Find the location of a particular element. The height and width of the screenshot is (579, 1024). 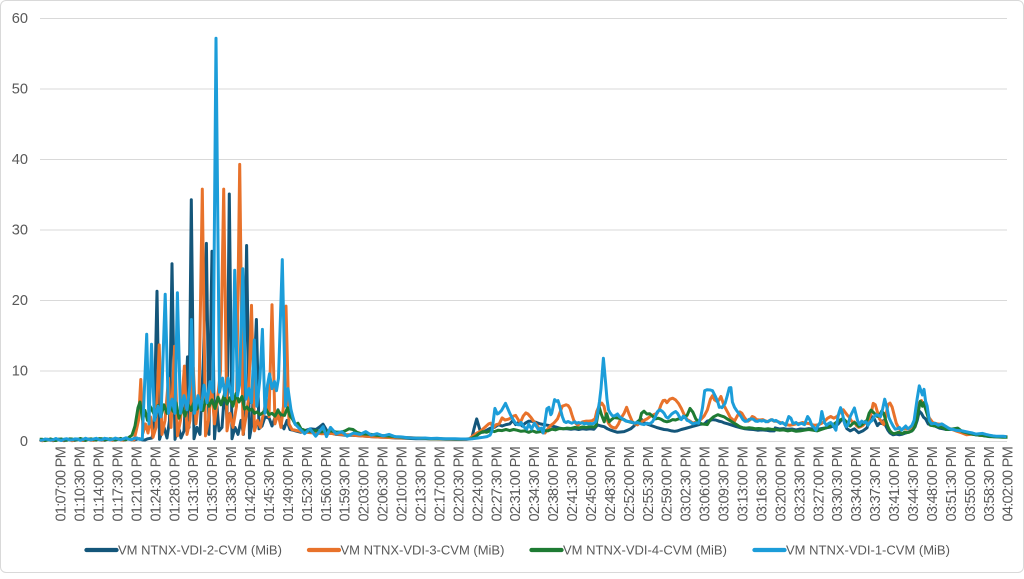

svg-text: 60 is located at coordinates (20, 19).